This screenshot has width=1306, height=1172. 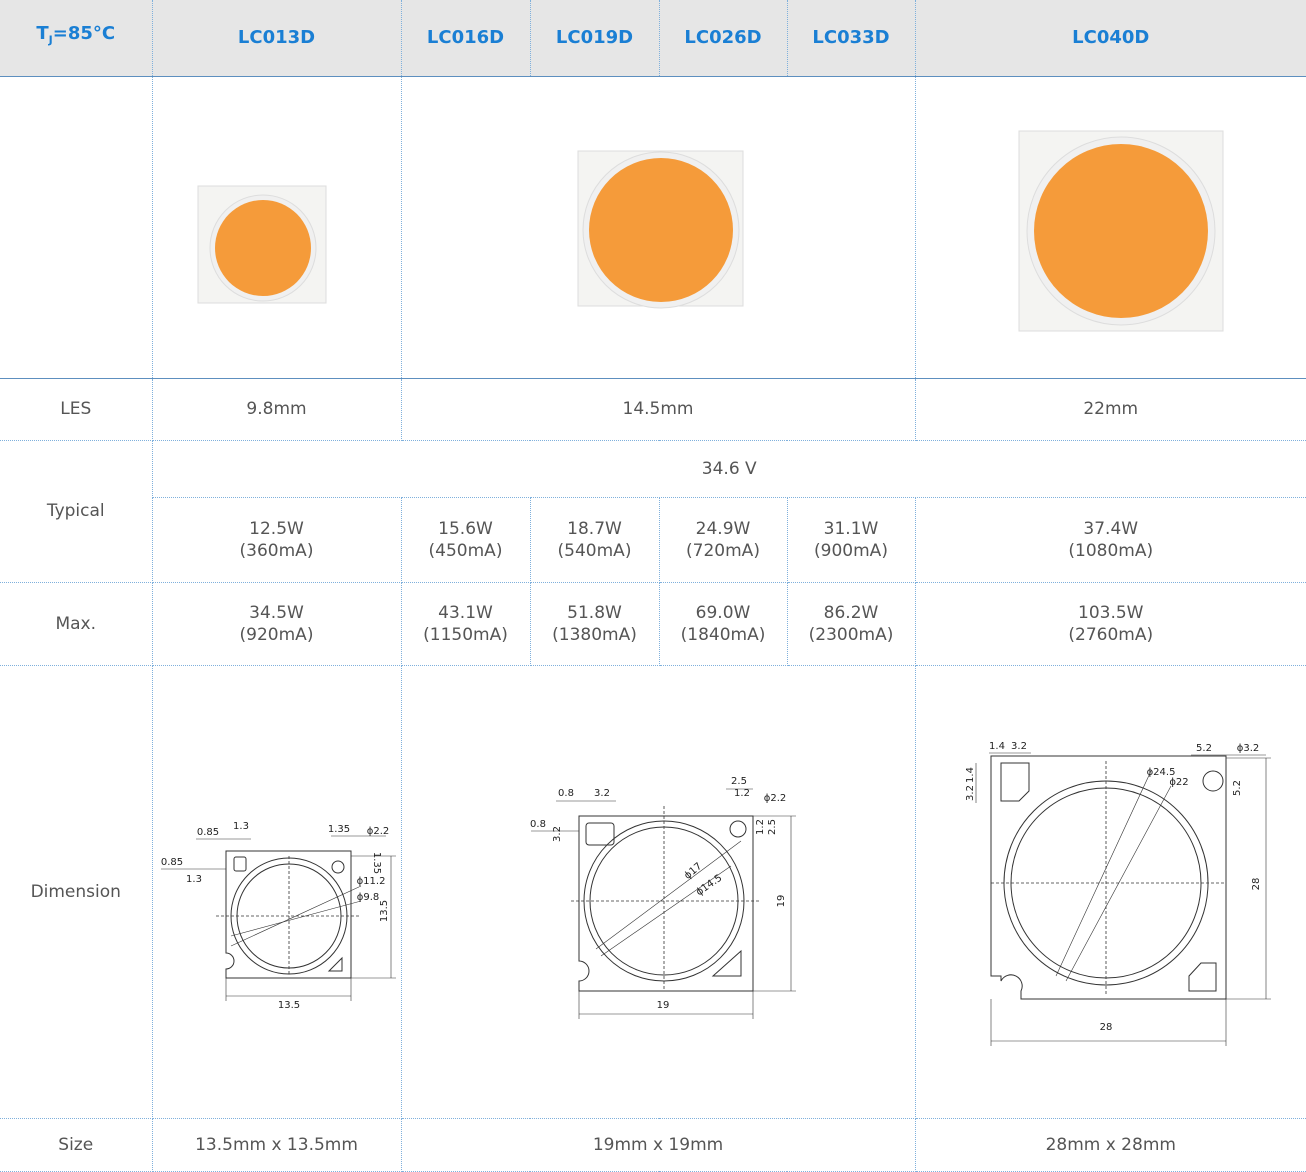 I want to click on cell: 69.0W(1840mA), so click(x=723, y=623).